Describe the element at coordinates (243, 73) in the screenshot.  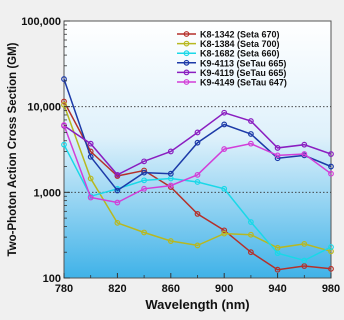
I see `legend-label: K9-4119 (SeTau 665)` at that location.